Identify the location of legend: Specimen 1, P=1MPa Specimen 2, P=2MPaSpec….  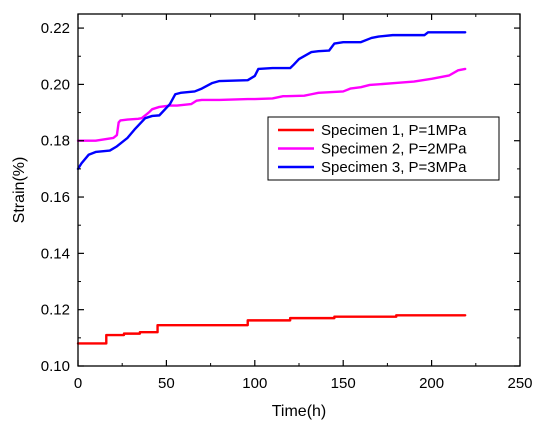
(383, 148).